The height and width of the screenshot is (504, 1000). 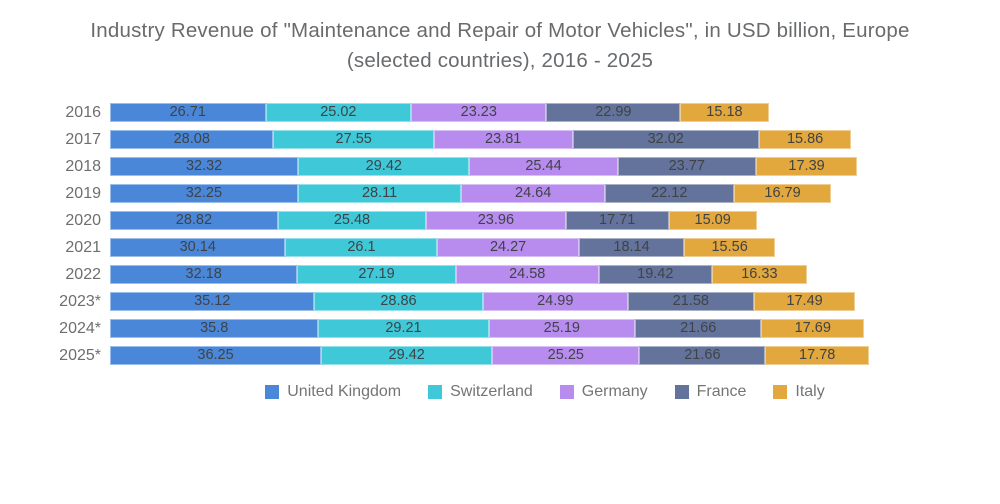 What do you see at coordinates (729, 248) in the screenshot?
I see `bar-segment-italy: 15.56` at bounding box center [729, 248].